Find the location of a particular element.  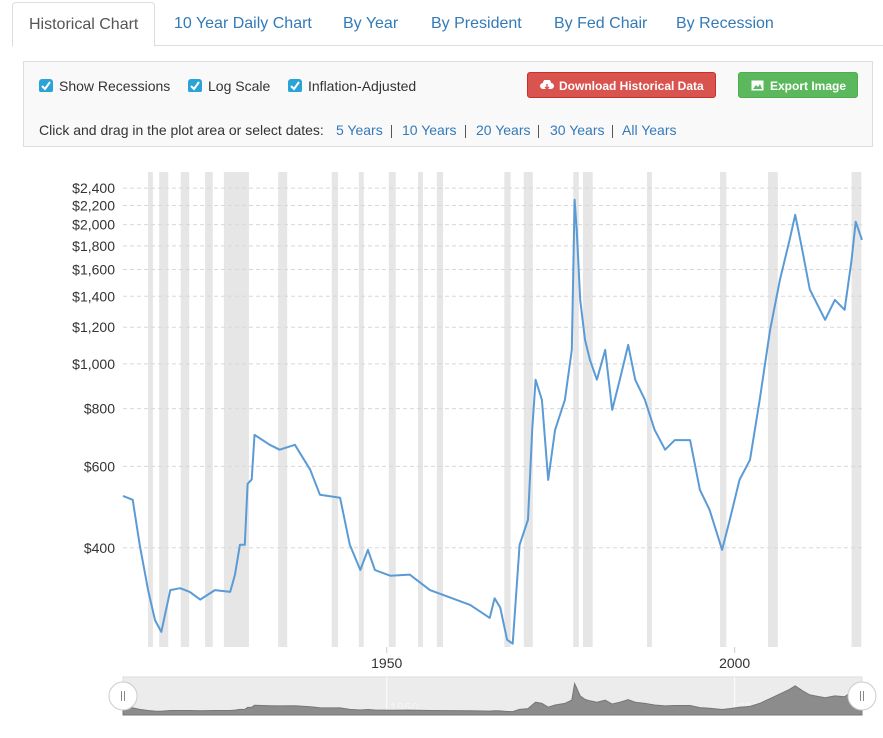

y-tick-label: $1,000 is located at coordinates (93, 364).